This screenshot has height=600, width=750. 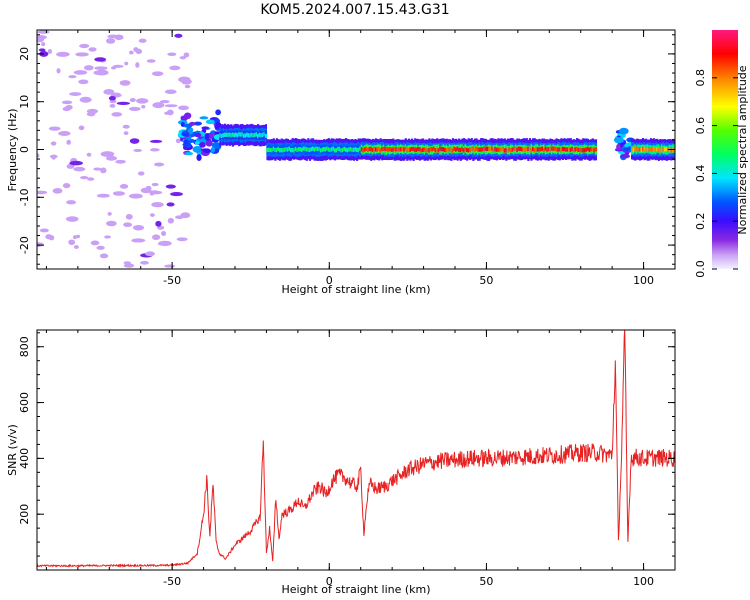 What do you see at coordinates (172, 280) in the screenshot?
I see `spectrogram-x-tick-label: -50` at bounding box center [172, 280].